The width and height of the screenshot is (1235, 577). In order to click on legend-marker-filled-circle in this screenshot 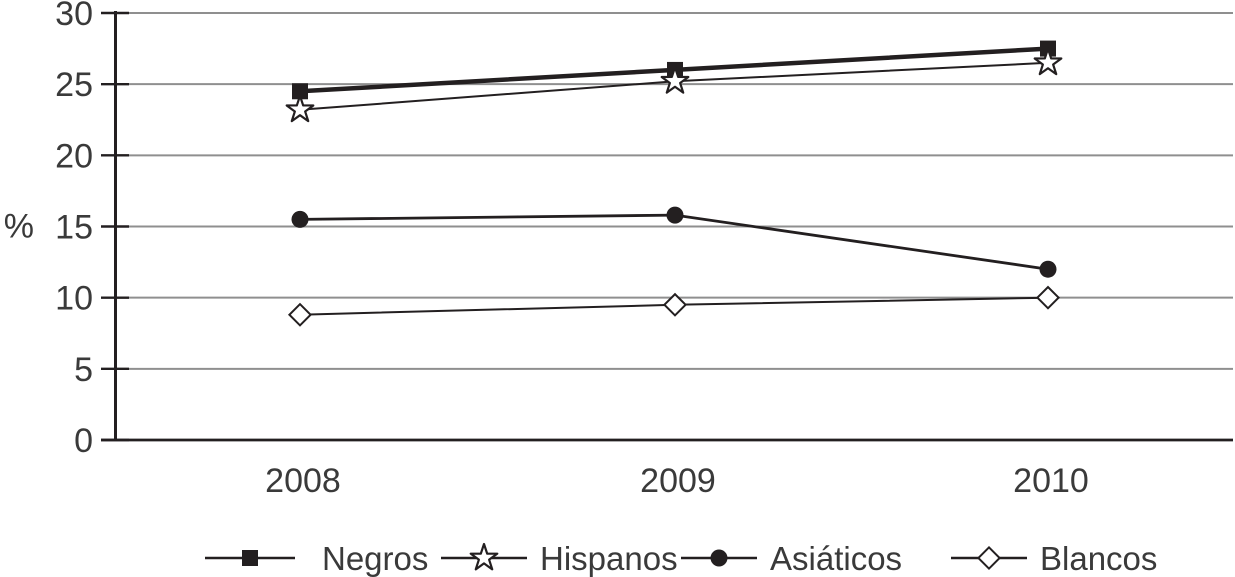, I will do `click(719, 558)`.